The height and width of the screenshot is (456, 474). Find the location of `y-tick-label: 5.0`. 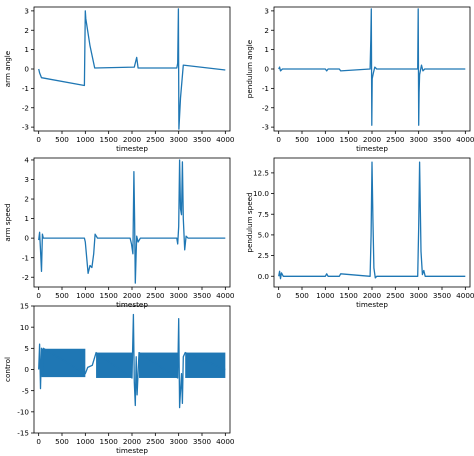

y-tick-label: 5.0 is located at coordinates (264, 235).